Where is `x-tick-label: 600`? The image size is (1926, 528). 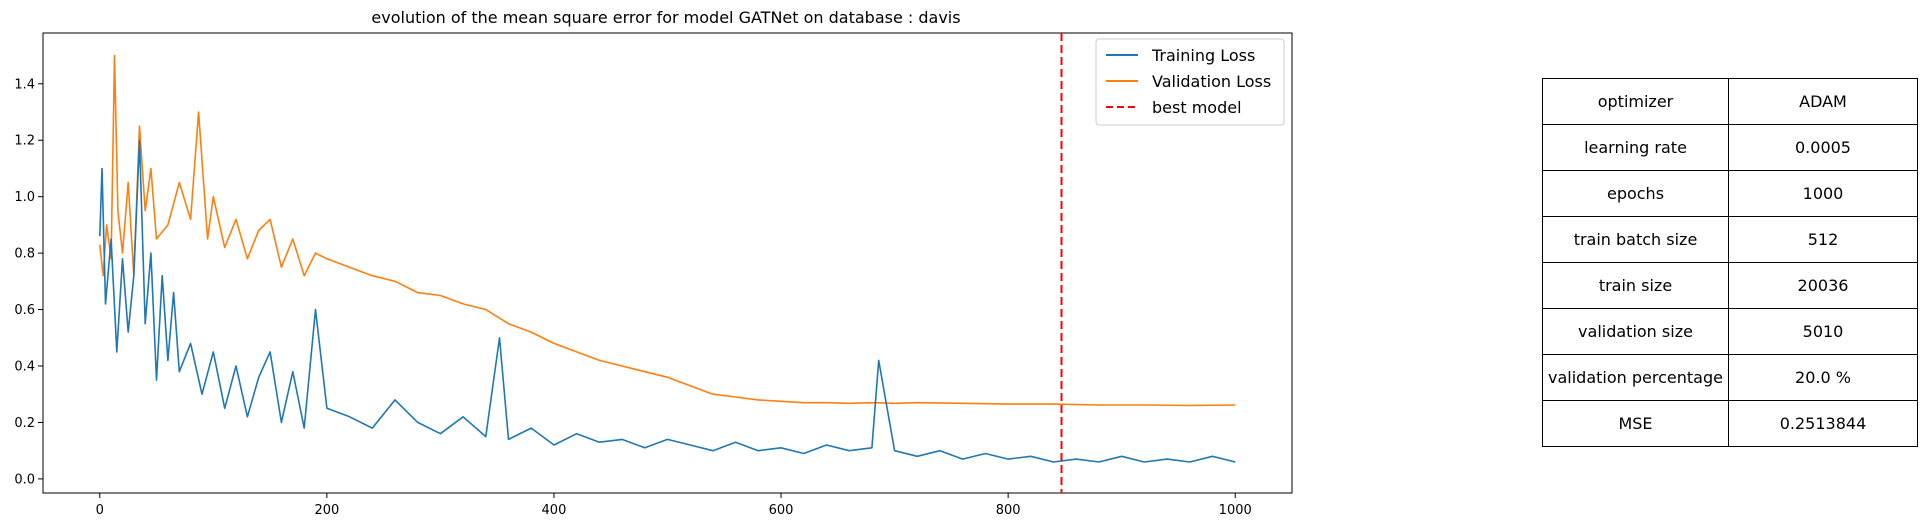 x-tick-label: 600 is located at coordinates (781, 510).